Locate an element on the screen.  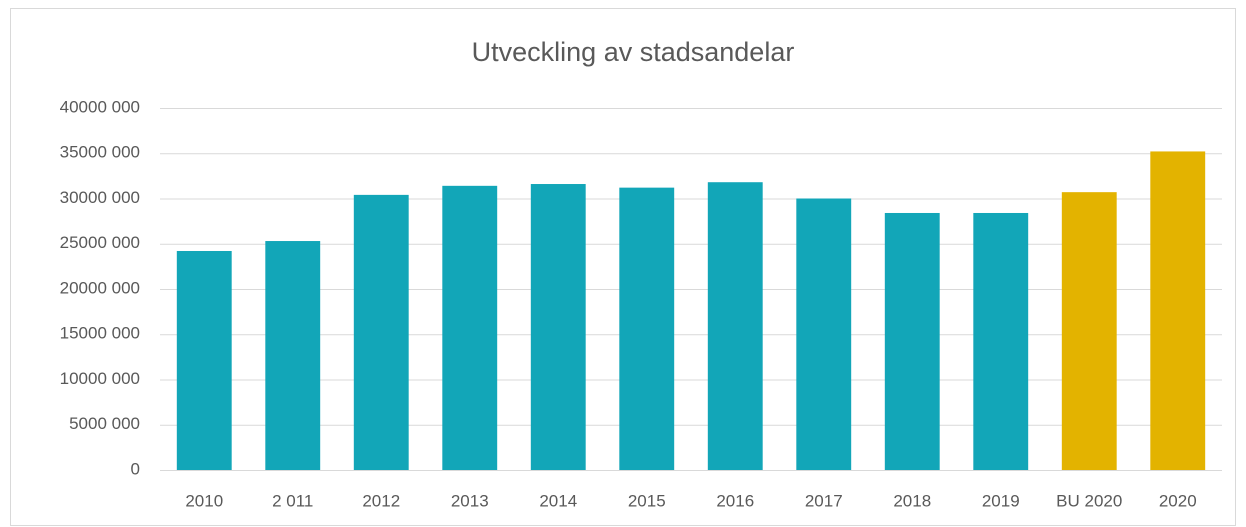
x-tick-label: 2018 is located at coordinates (912, 500).